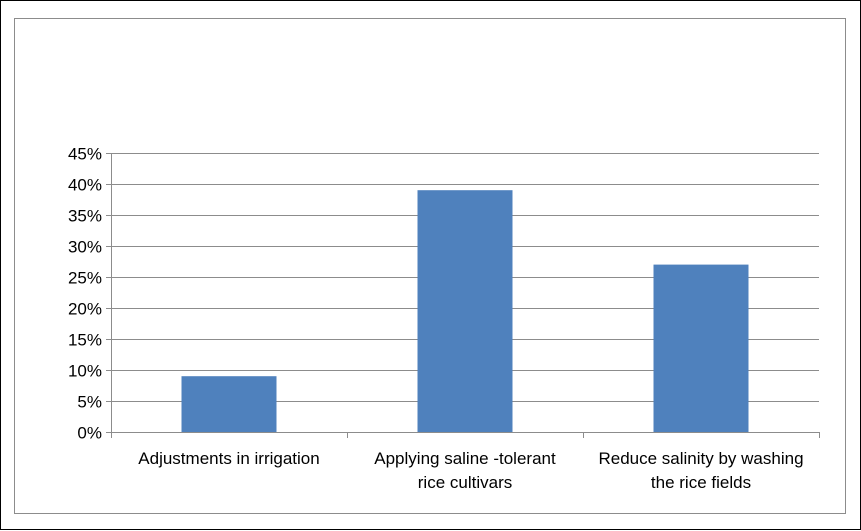 The width and height of the screenshot is (861, 531). Describe the element at coordinates (89, 402) in the screenshot. I see `y-tick-label: 5%` at that location.